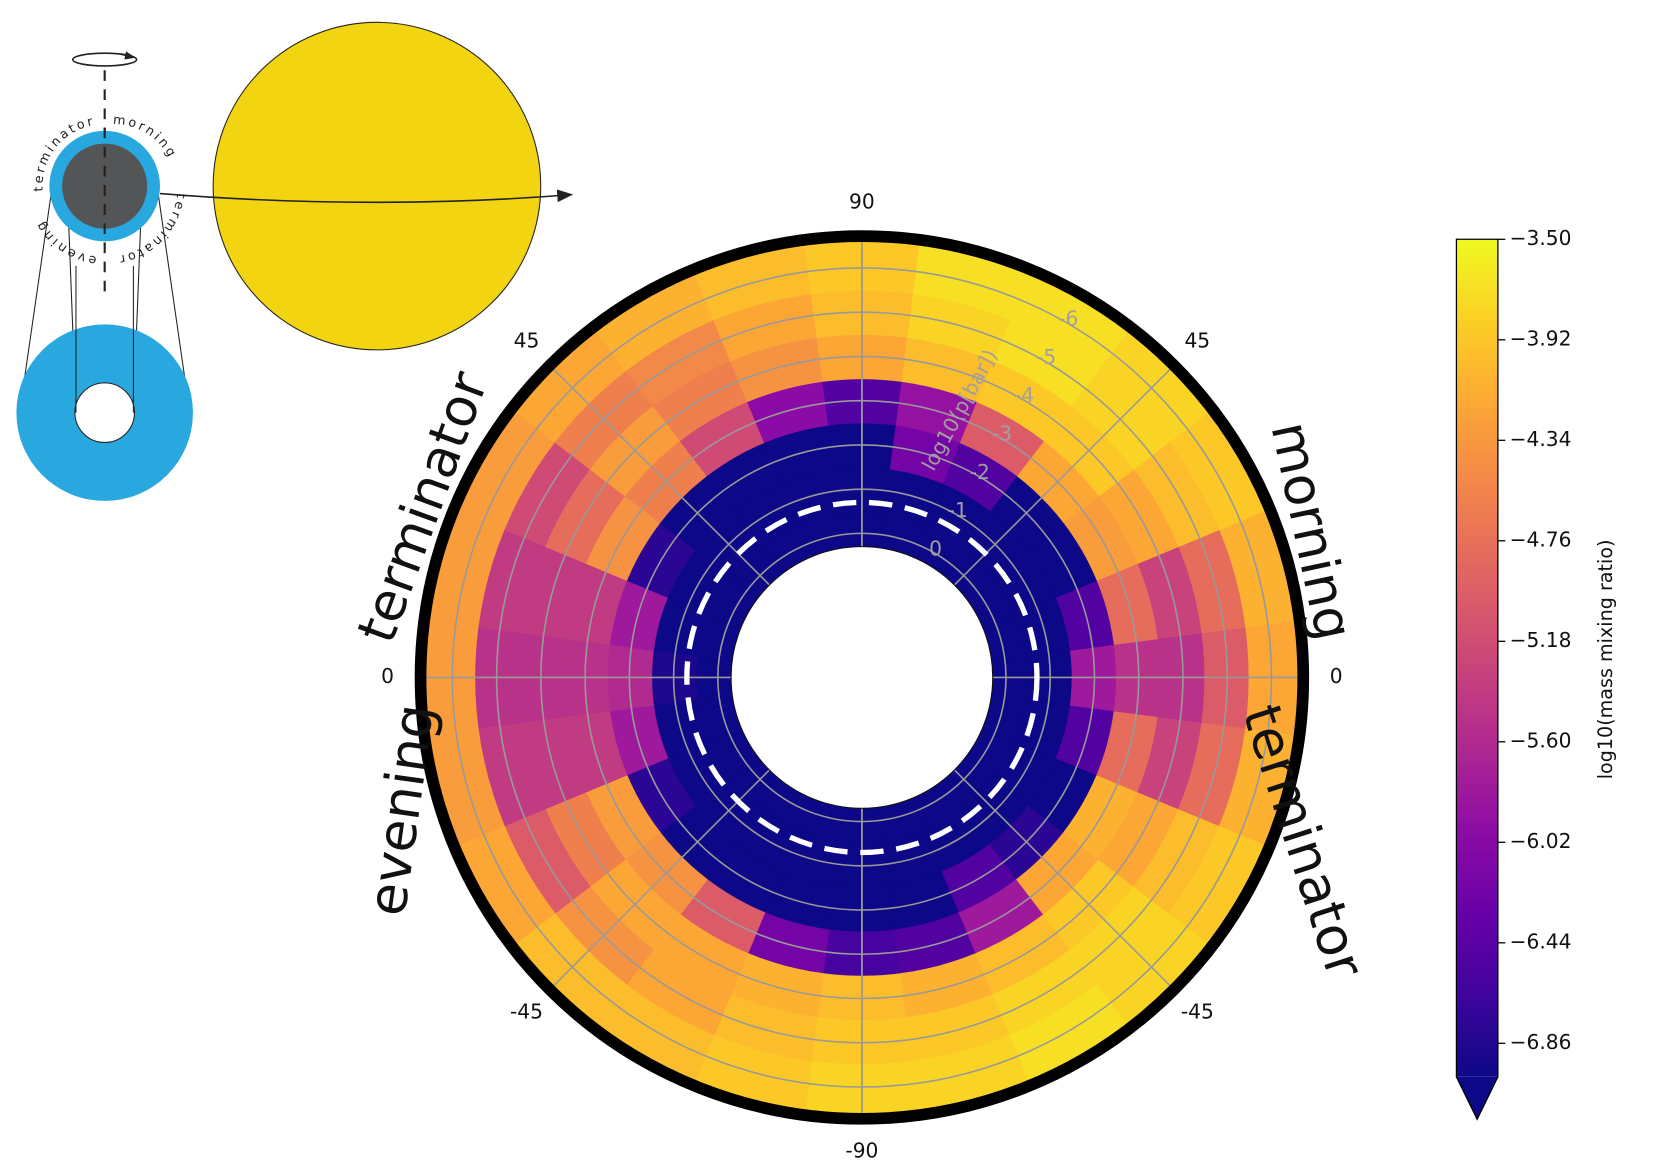 Image resolution: width=1660 pixels, height=1172 pixels. Describe the element at coordinates (377, 186) in the screenshot. I see `star` at that location.